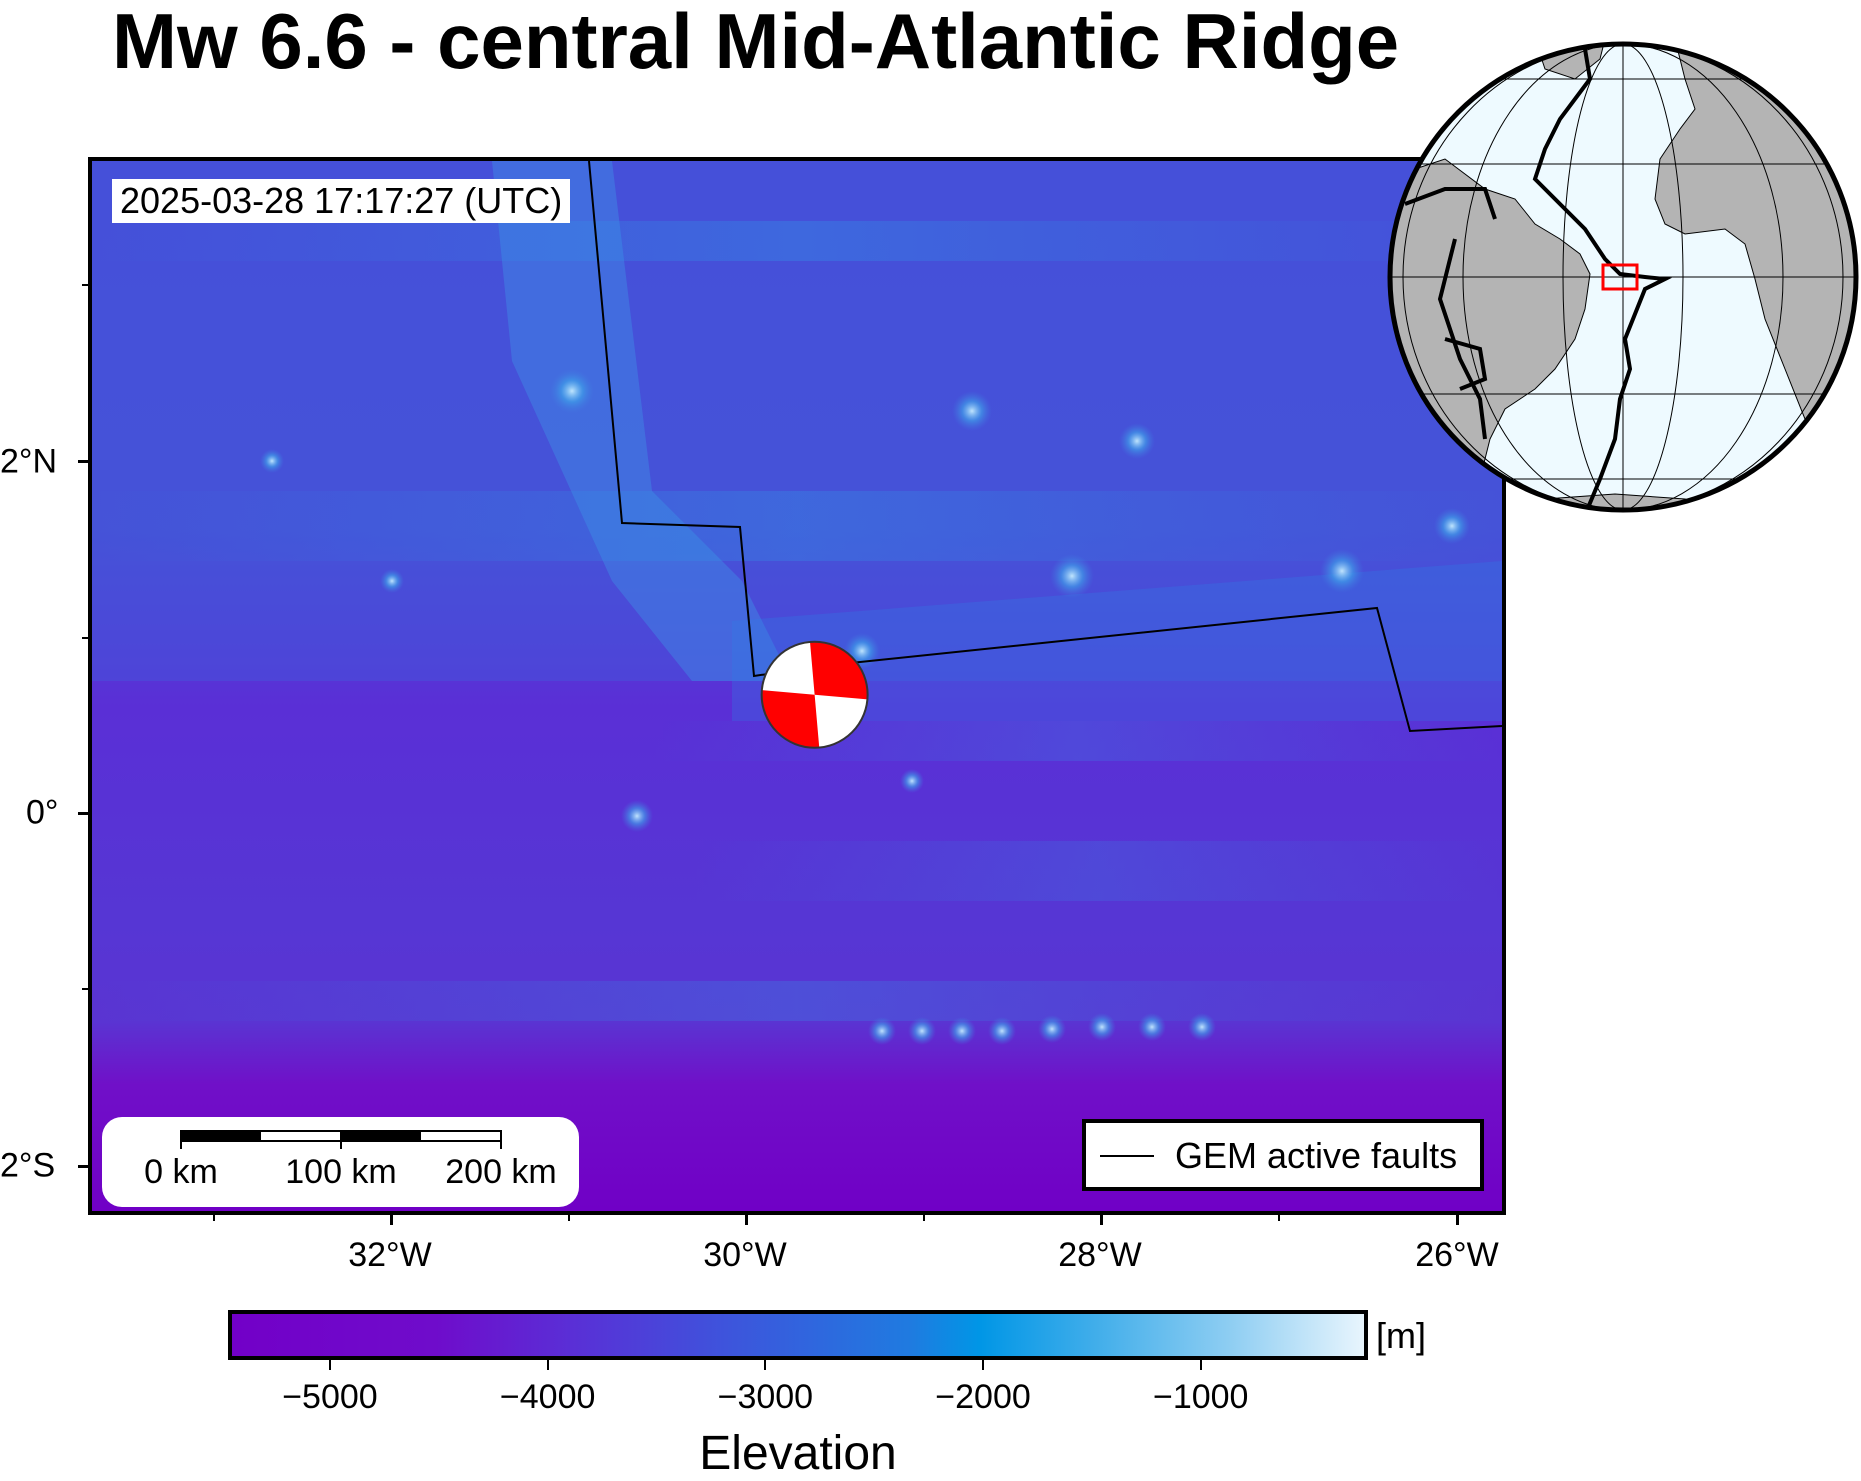 The width and height of the screenshot is (1861, 1481). What do you see at coordinates (983, 1397) in the screenshot?
I see `colorbar-tick-label: −2000` at bounding box center [983, 1397].